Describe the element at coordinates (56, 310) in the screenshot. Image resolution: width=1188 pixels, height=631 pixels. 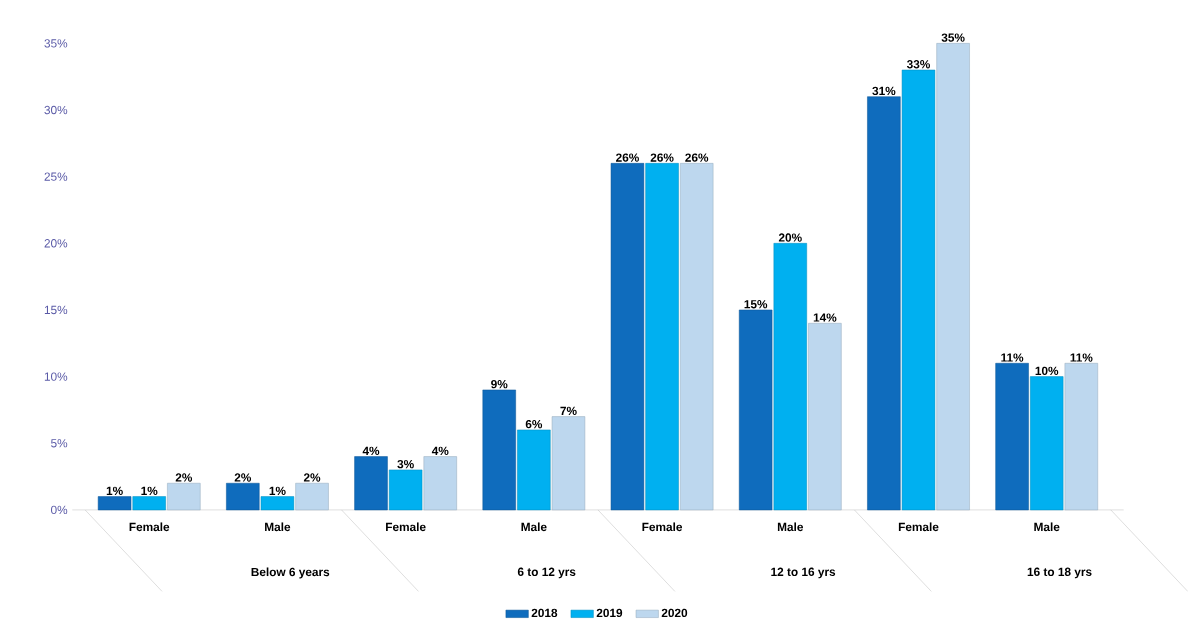
I see `y-tick-label: 15%` at that location.